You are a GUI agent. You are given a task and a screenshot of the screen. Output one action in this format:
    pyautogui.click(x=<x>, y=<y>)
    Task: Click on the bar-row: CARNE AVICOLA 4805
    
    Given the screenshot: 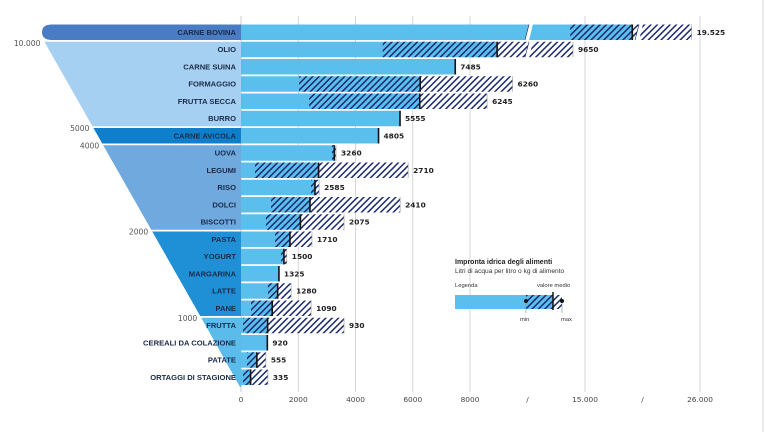 What is the action you would take?
    pyautogui.click(x=289, y=136)
    